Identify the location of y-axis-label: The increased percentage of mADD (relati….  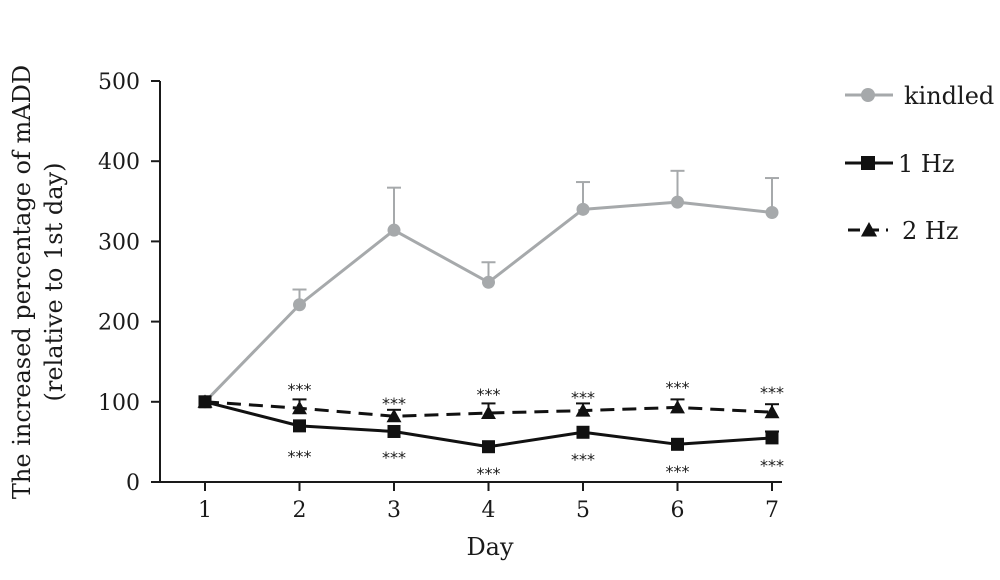
(38, 282).